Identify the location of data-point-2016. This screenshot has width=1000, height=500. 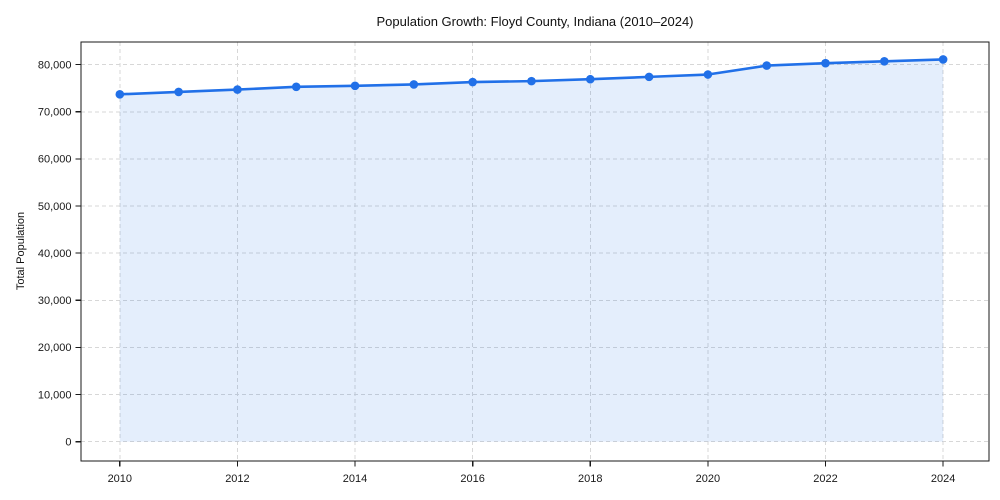
(472, 82).